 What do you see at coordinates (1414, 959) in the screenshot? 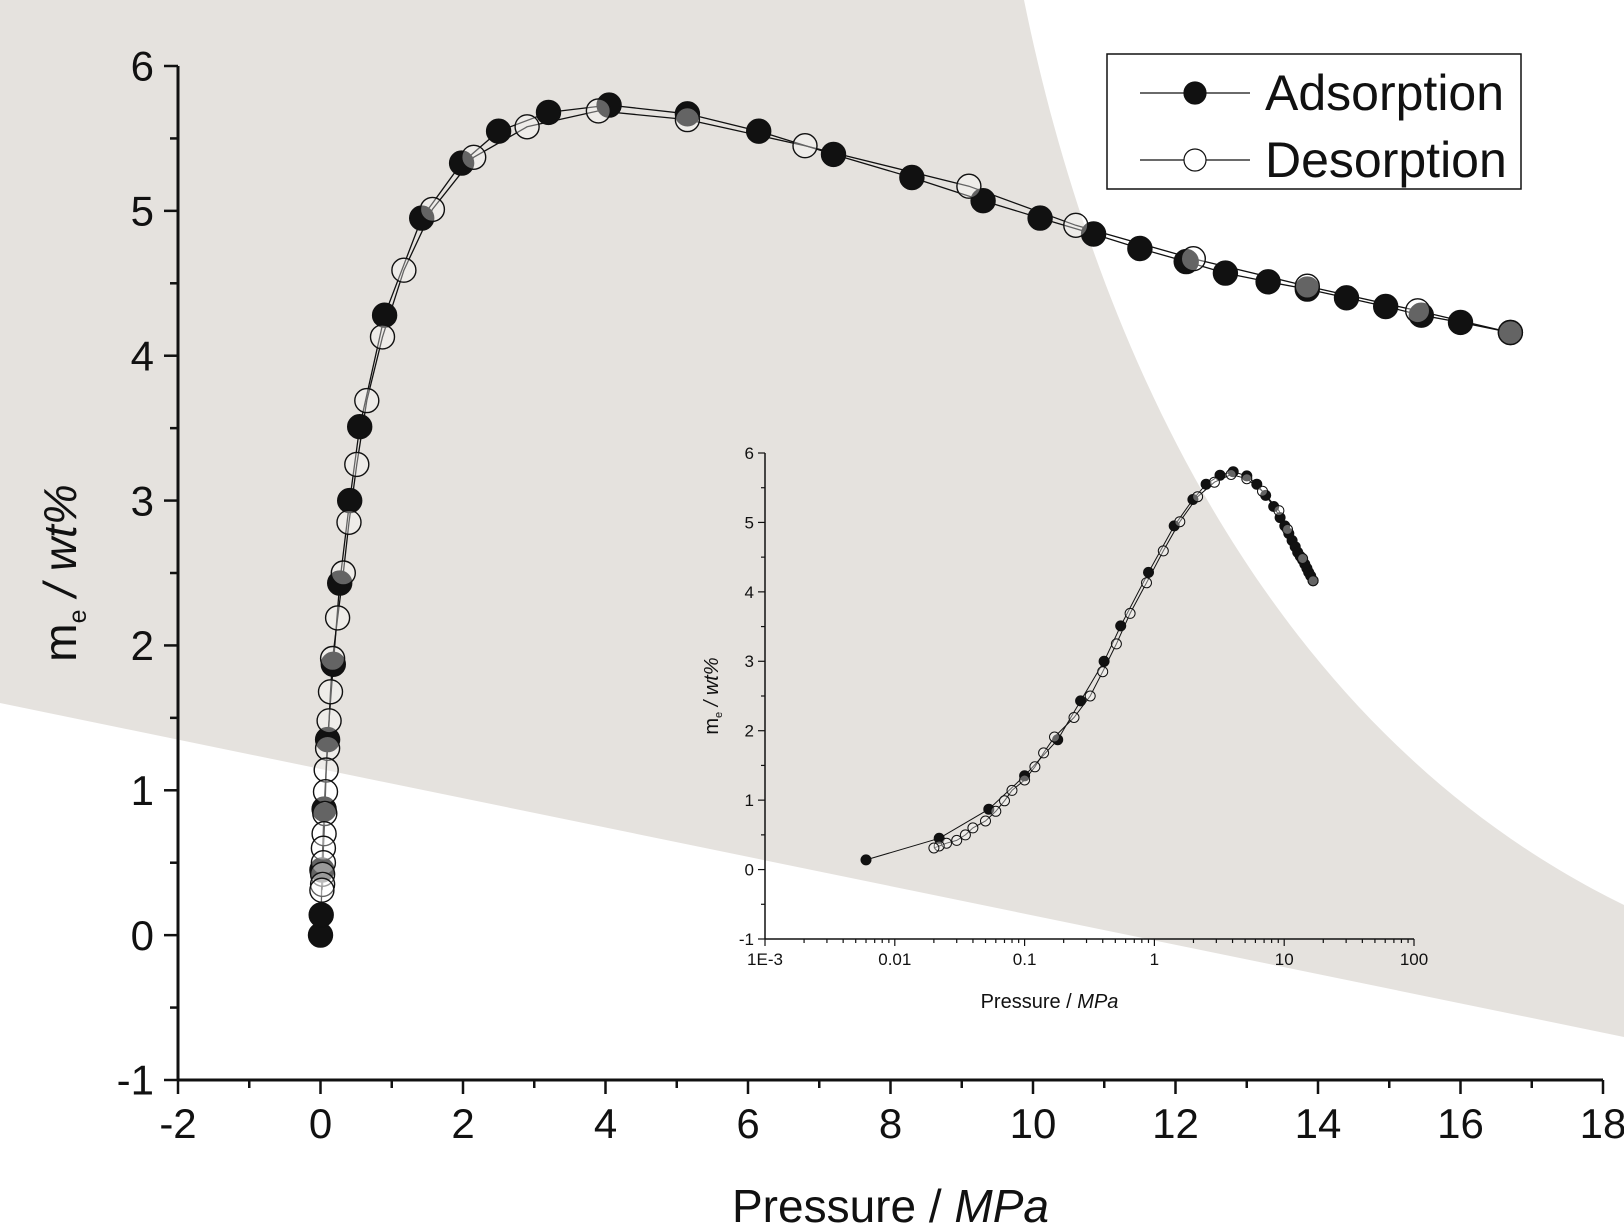
I see `inset-x-tick-label: 100` at bounding box center [1414, 959].